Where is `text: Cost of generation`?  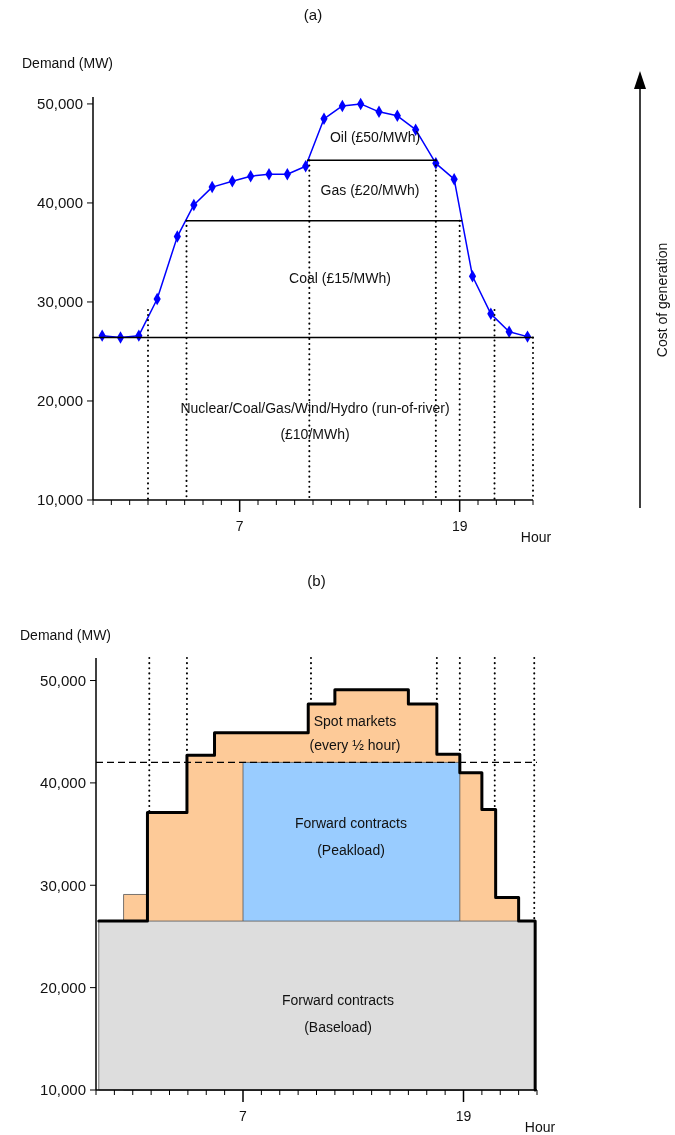
text: Cost of generation is located at coordinates (662, 300).